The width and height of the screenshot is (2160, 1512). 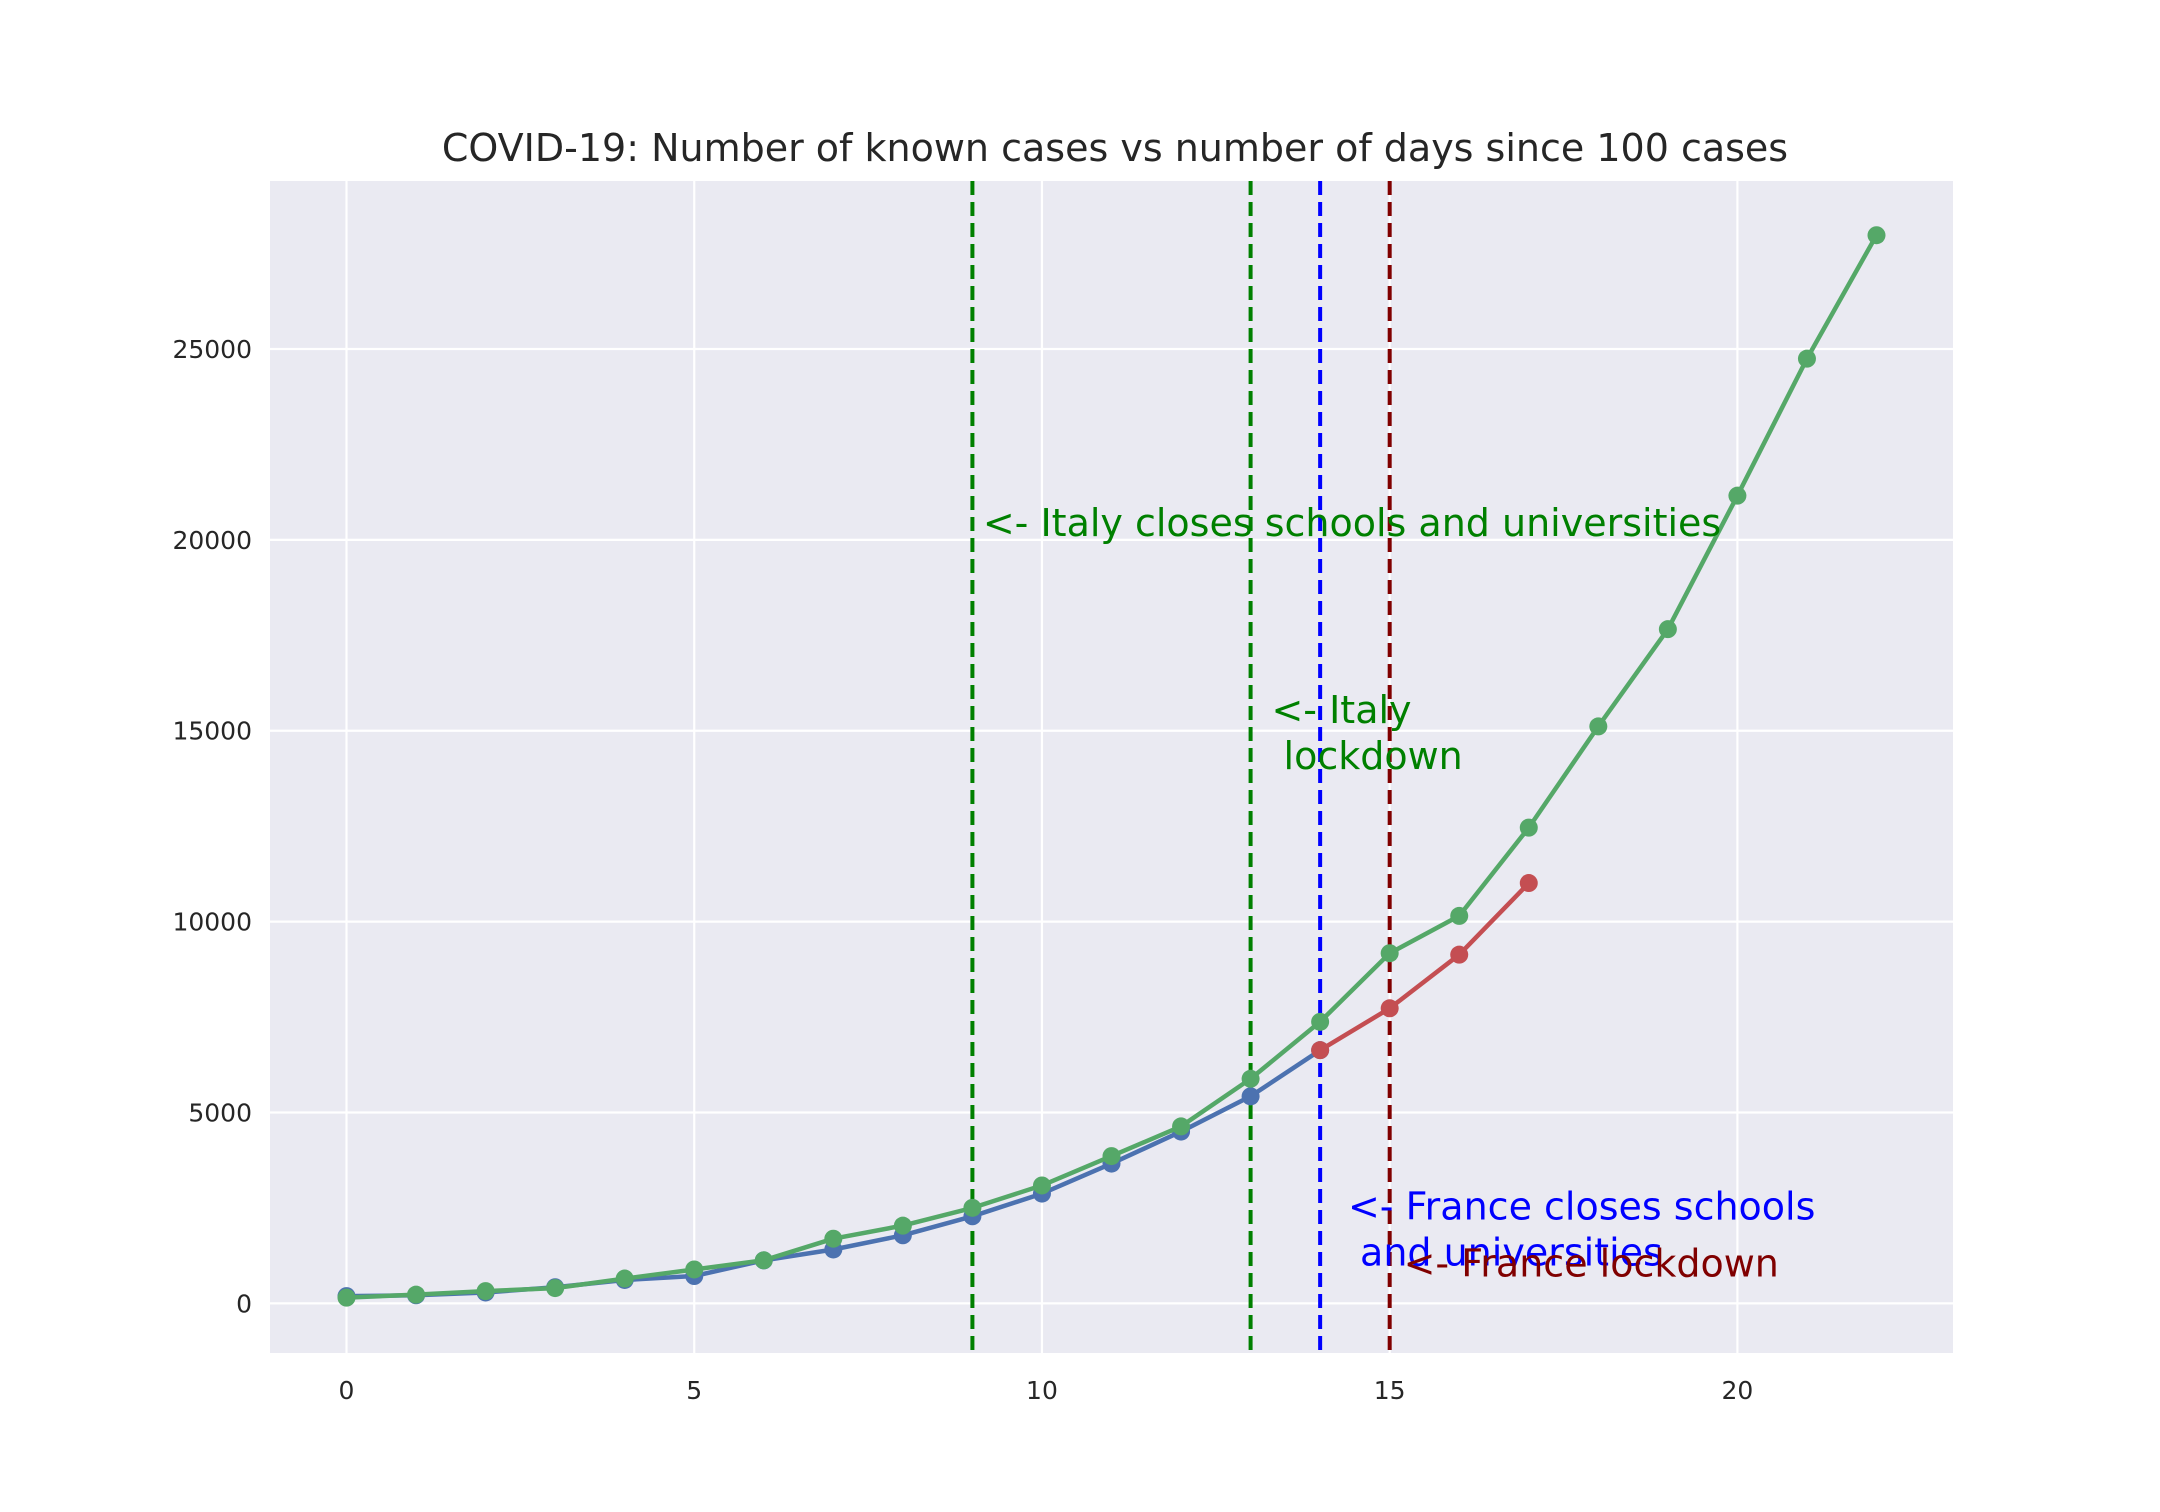 I want to click on y-tick-label: 15000, so click(x=212, y=731).